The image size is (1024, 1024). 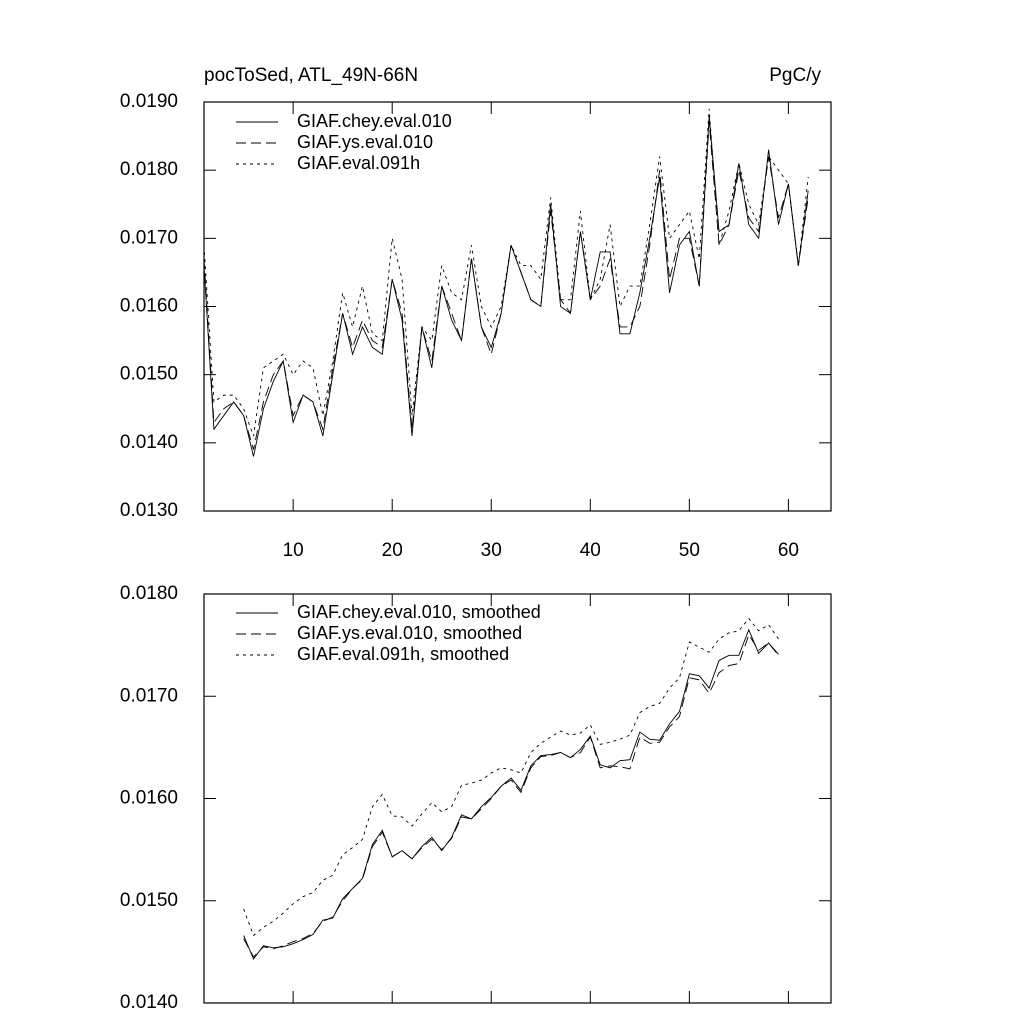 What do you see at coordinates (149, 510) in the screenshot?
I see `y-tick-label: 0.0130` at bounding box center [149, 510].